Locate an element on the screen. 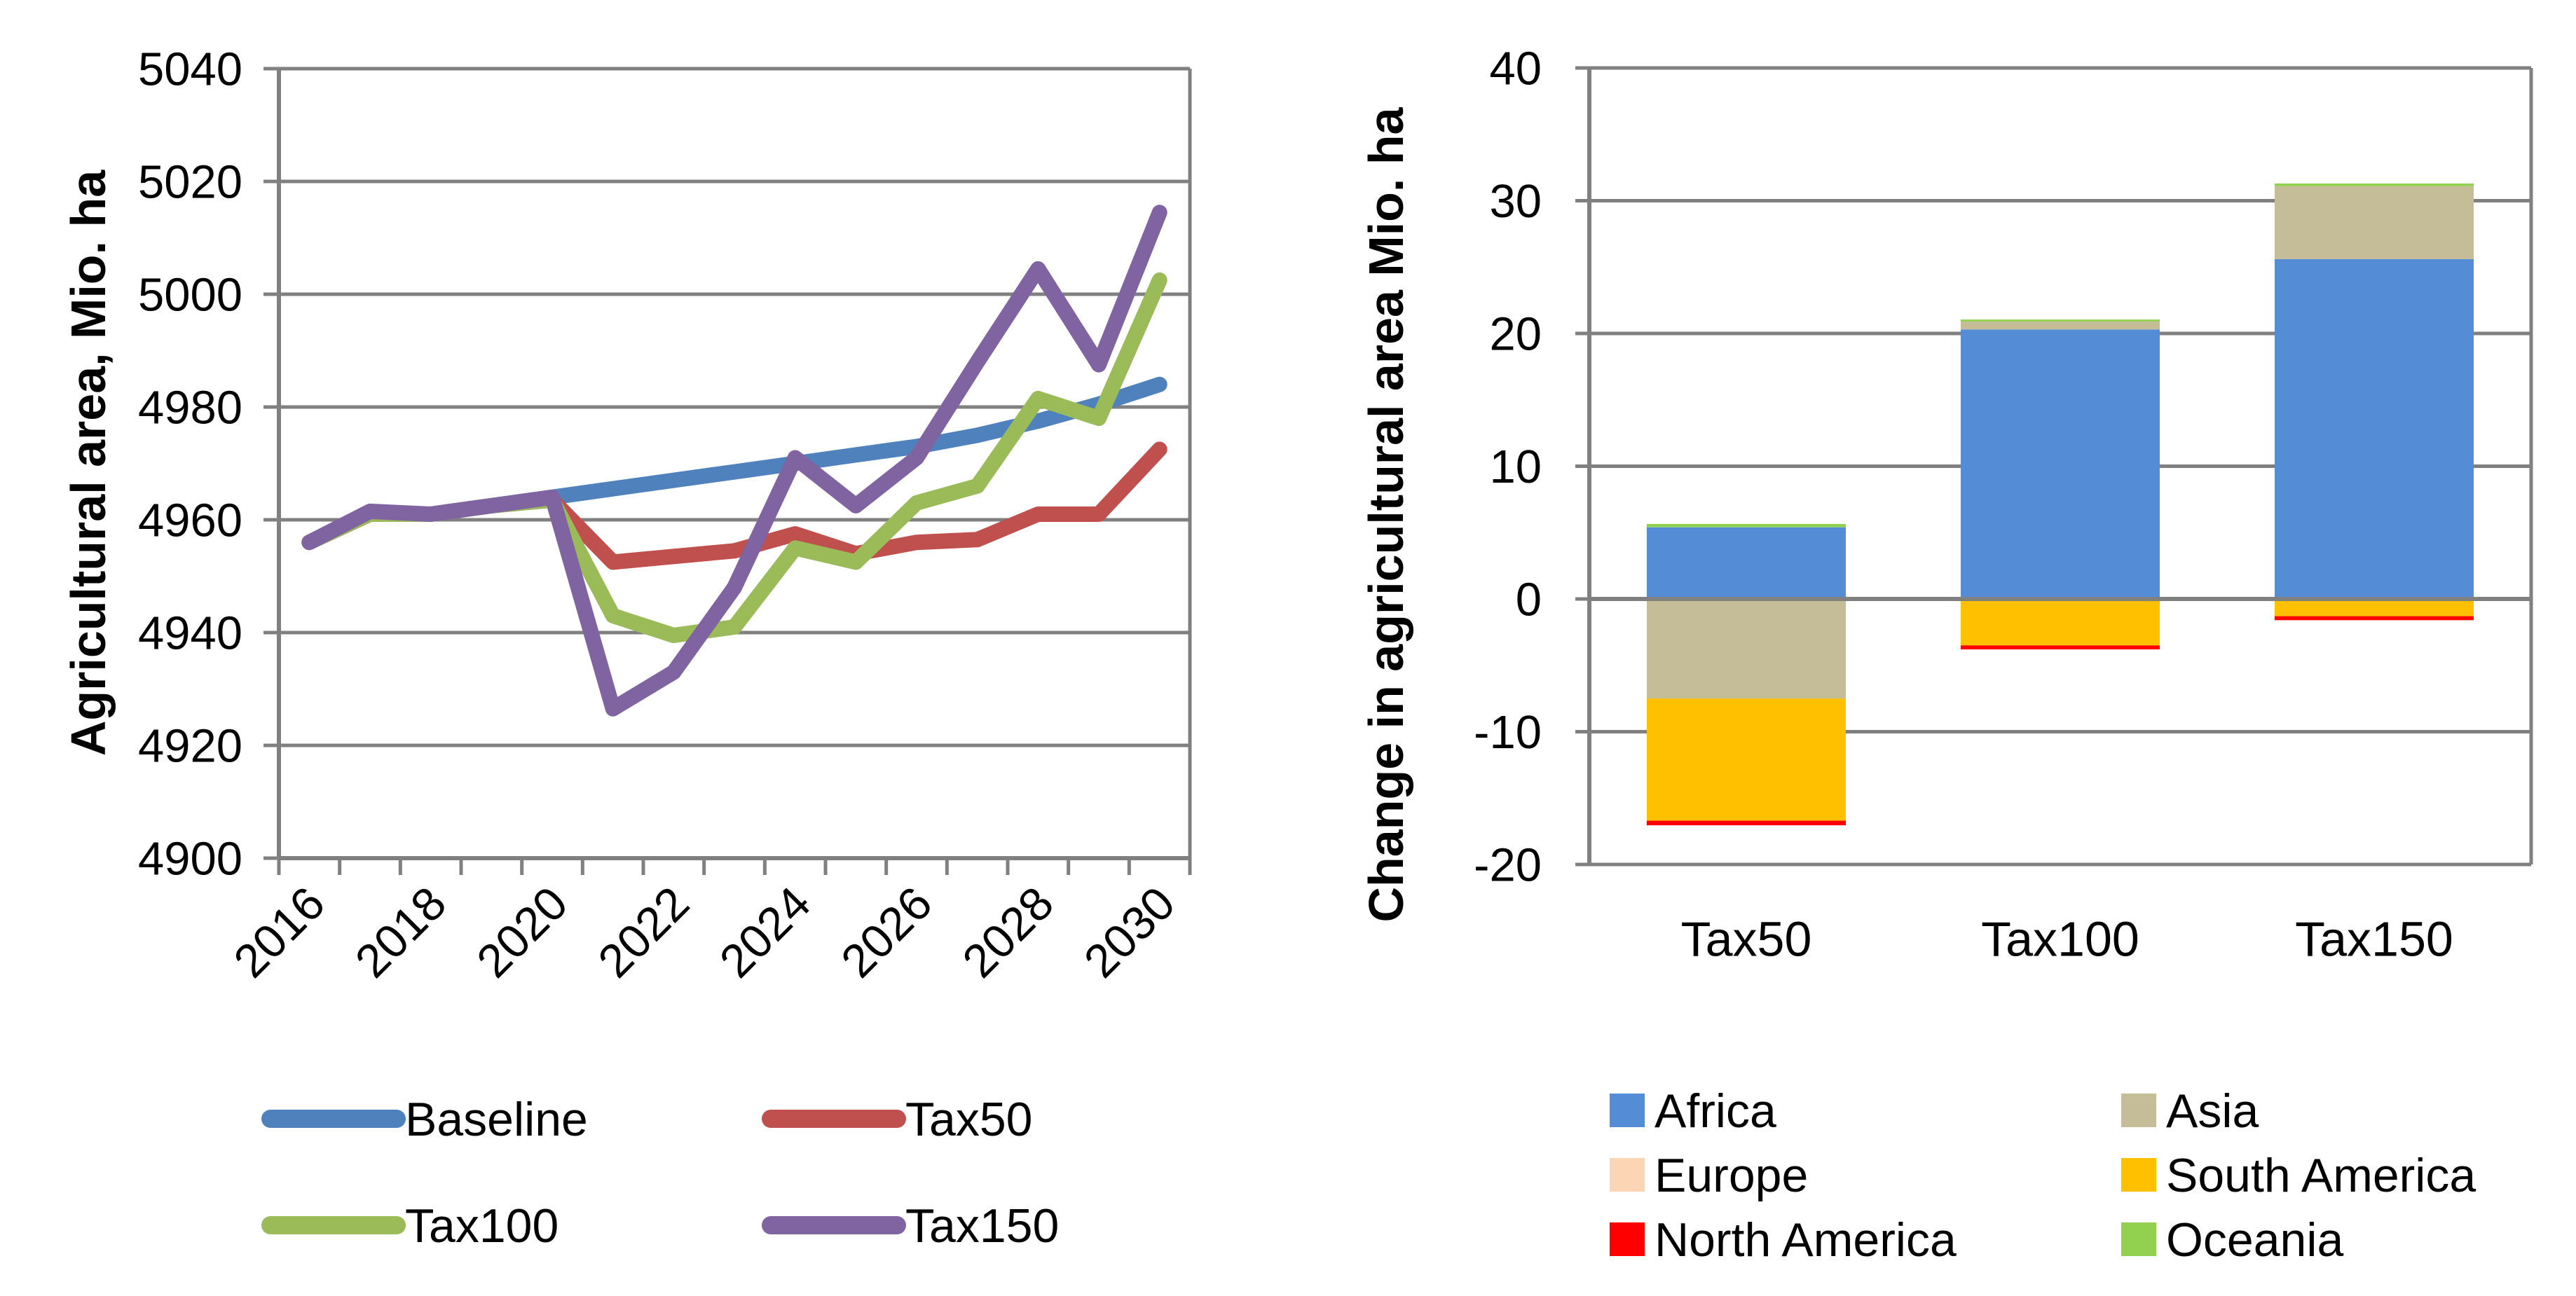  left-x-tick-label: 2020 is located at coordinates (522, 932).